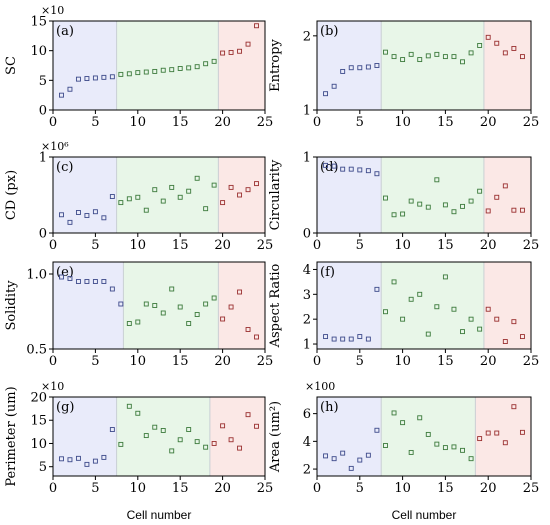 The width and height of the screenshot is (550, 525). I want to click on chart-2-xtick-label: 15, so click(445, 122).